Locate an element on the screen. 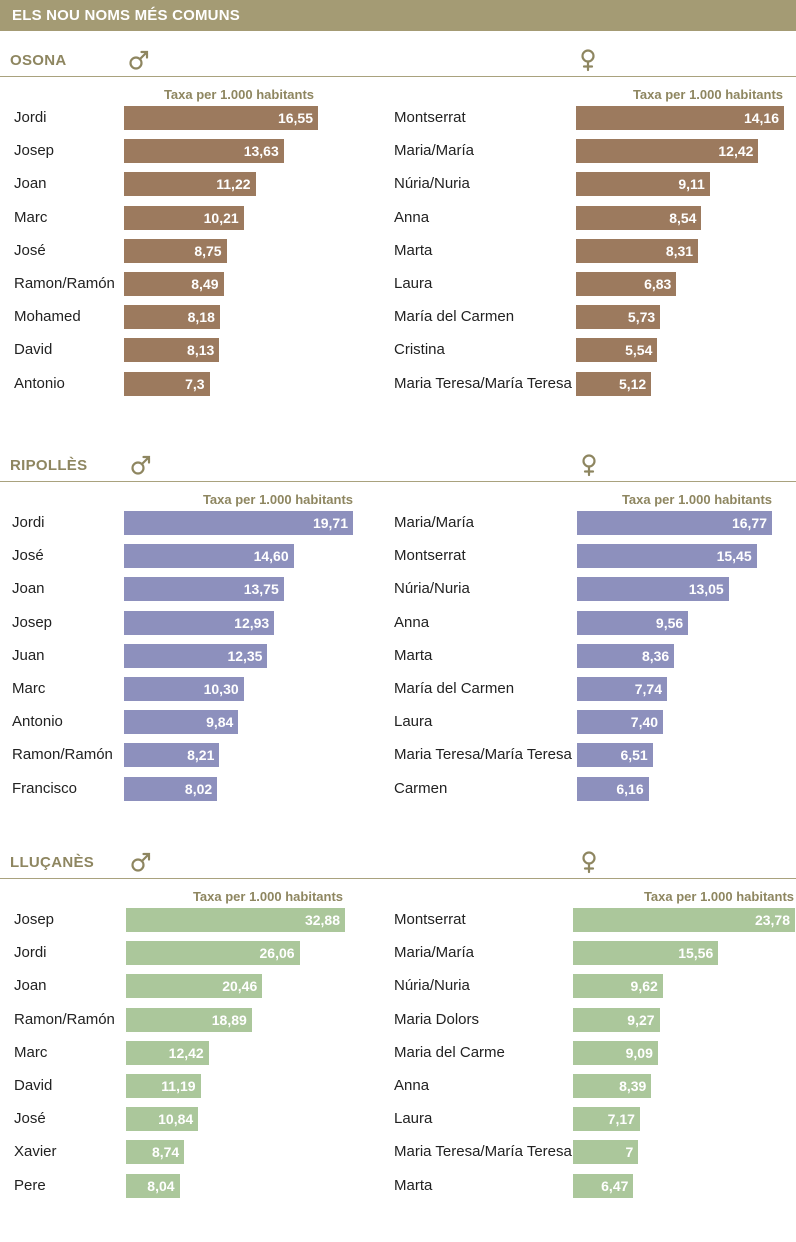 Image resolution: width=796 pixels, height=1242 pixels. bar-value: 8,21 is located at coordinates (172, 755).